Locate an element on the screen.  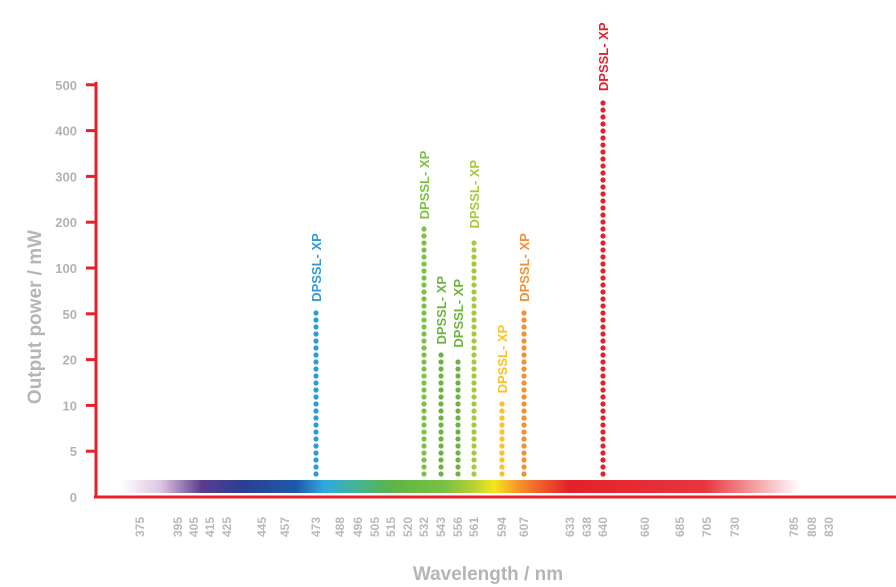
series-473: DPSSL- XP is located at coordinates (316, 355).